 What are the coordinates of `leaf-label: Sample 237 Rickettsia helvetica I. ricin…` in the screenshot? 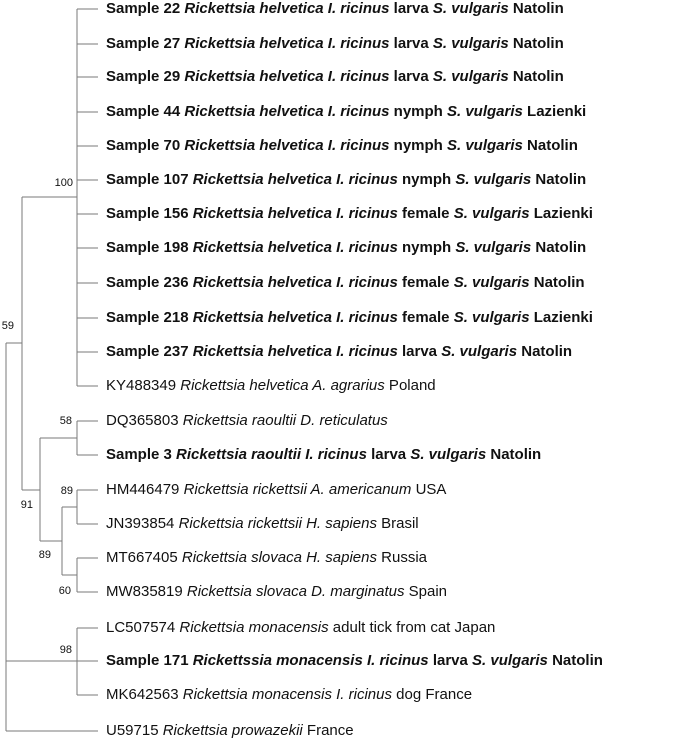 It's located at (339, 351).